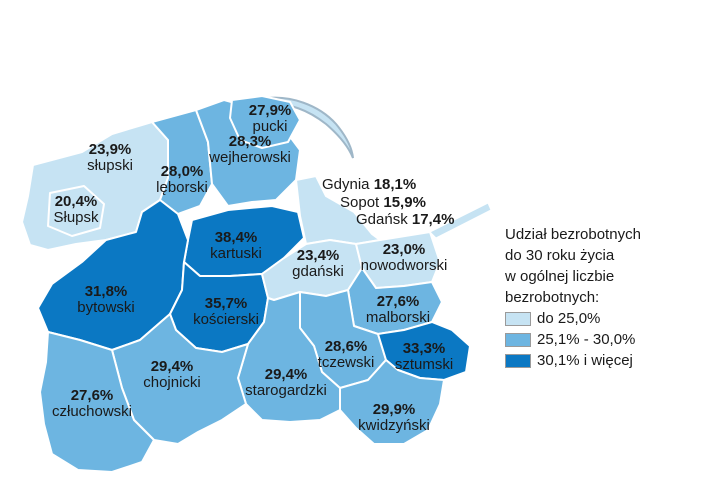 The image size is (710, 499). I want to click on legend-title-line-4: bezrobotnych:, so click(552, 297).